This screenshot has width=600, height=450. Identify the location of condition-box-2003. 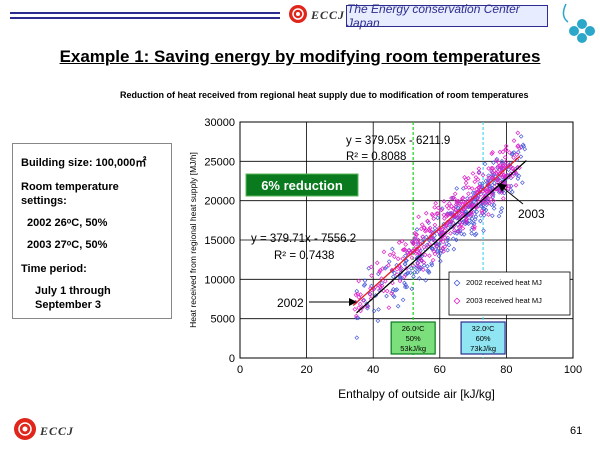
(483, 338).